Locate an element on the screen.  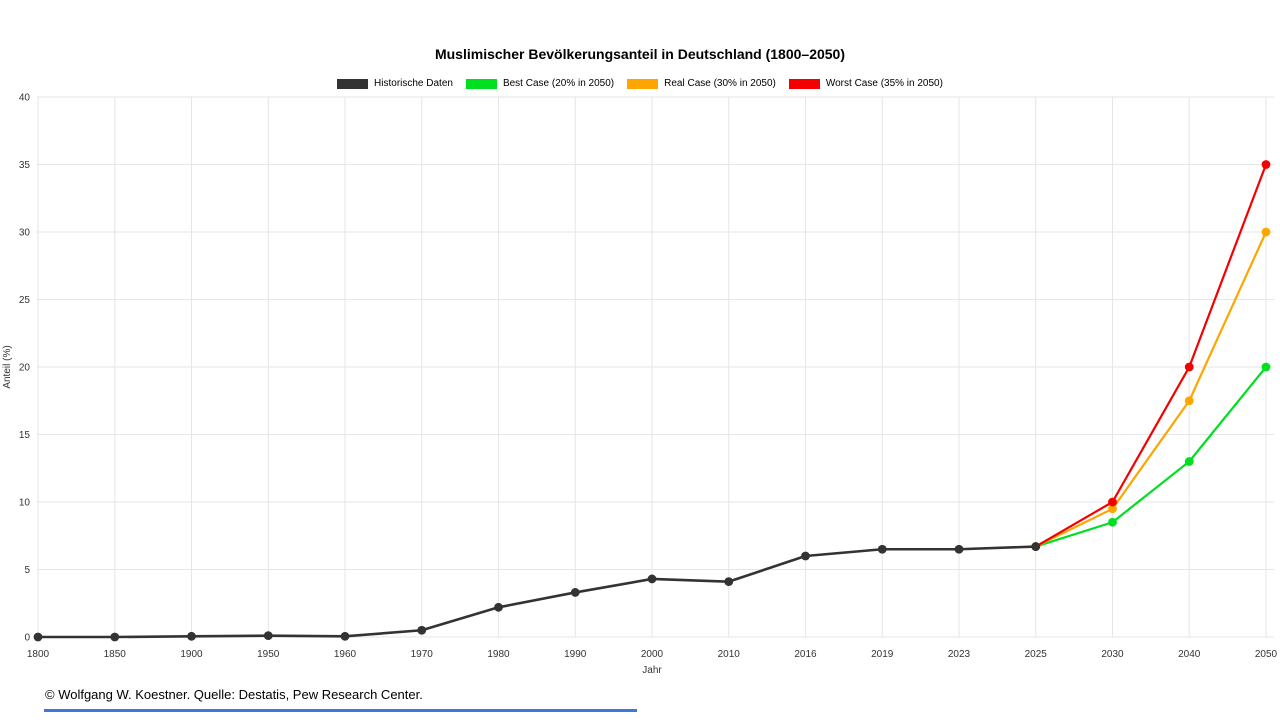
x-tick-label: 1800 is located at coordinates (38, 654).